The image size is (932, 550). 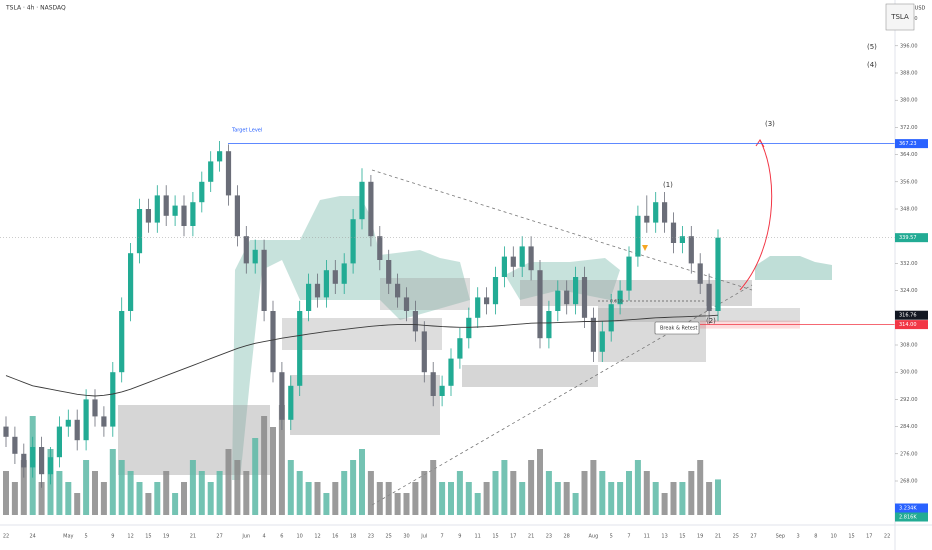 I want to click on y-tick-label: 364.00, so click(x=909, y=155).